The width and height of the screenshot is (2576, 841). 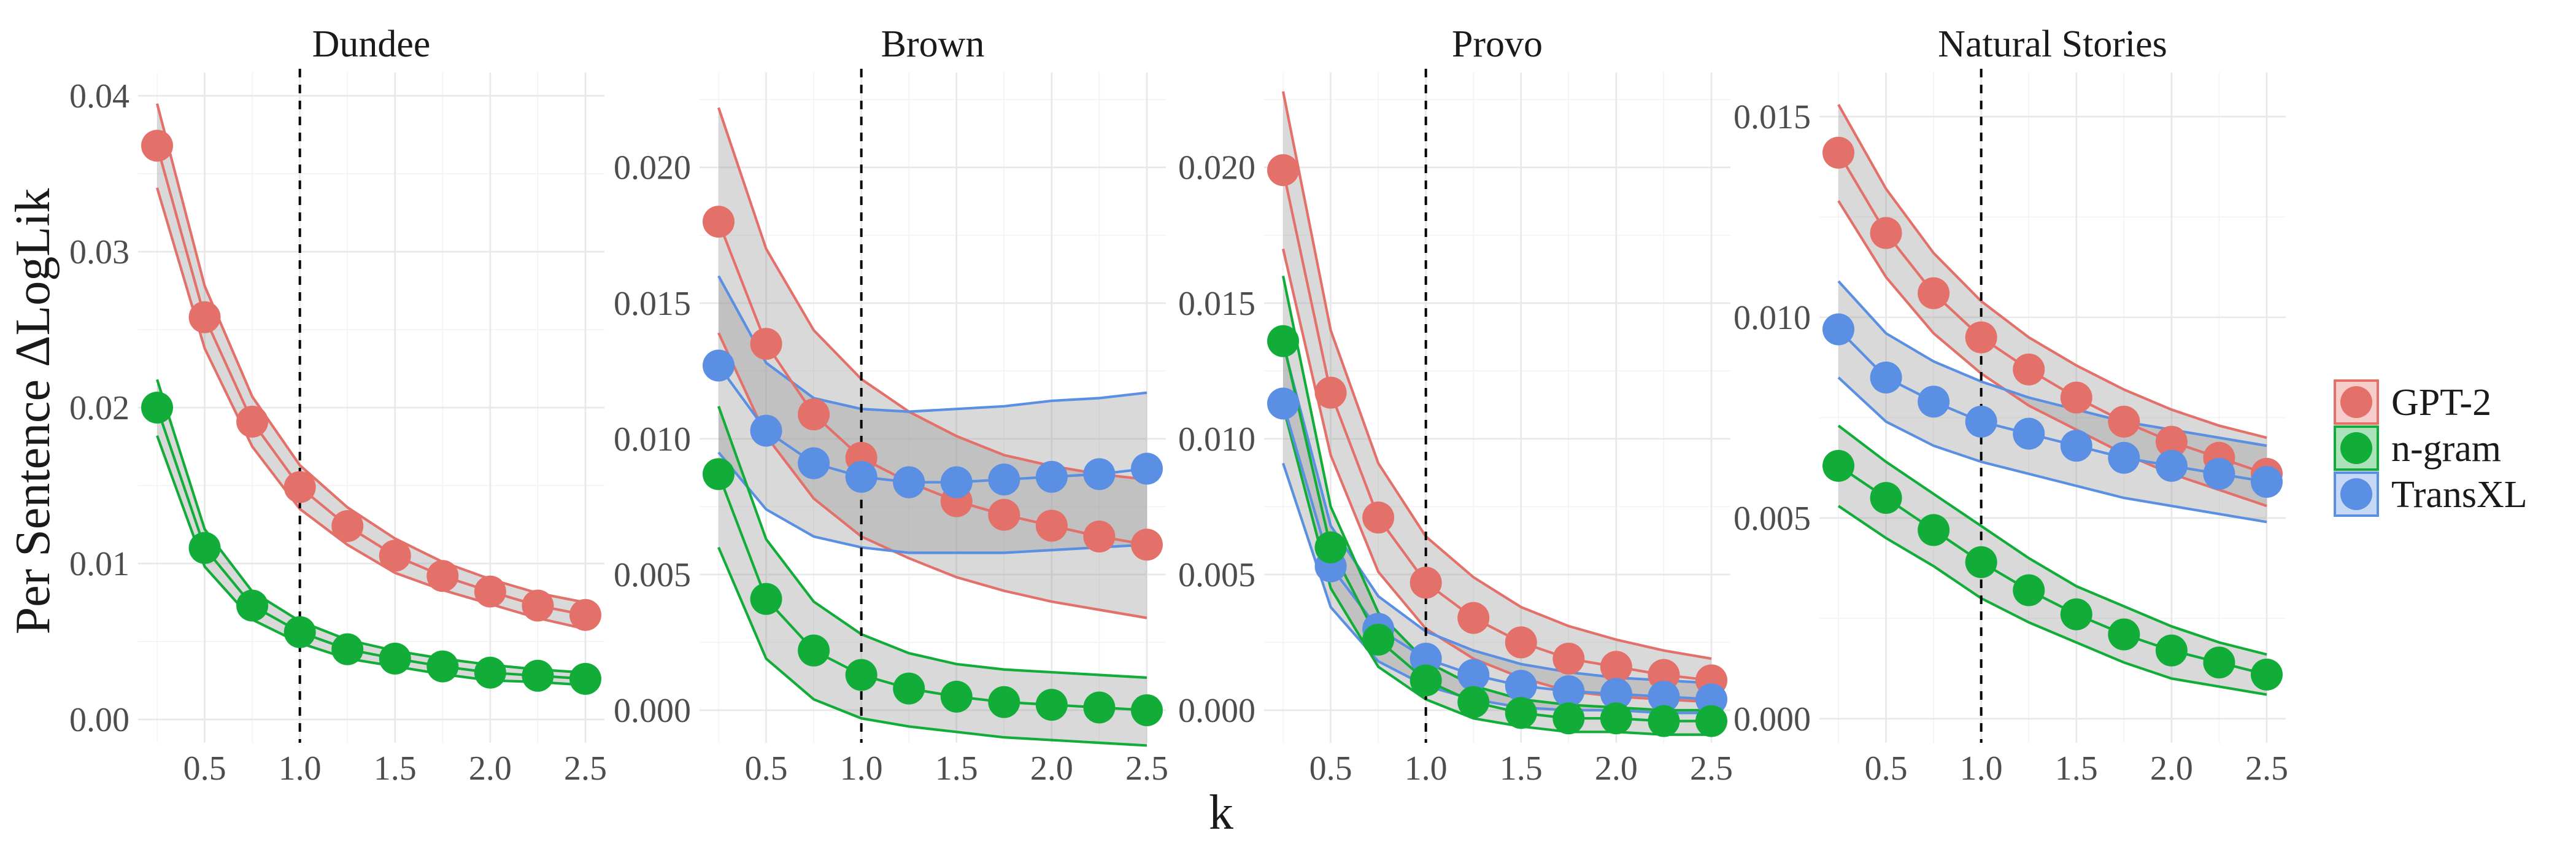 What do you see at coordinates (2441, 403) in the screenshot?
I see `legend-label: GPT-2` at bounding box center [2441, 403].